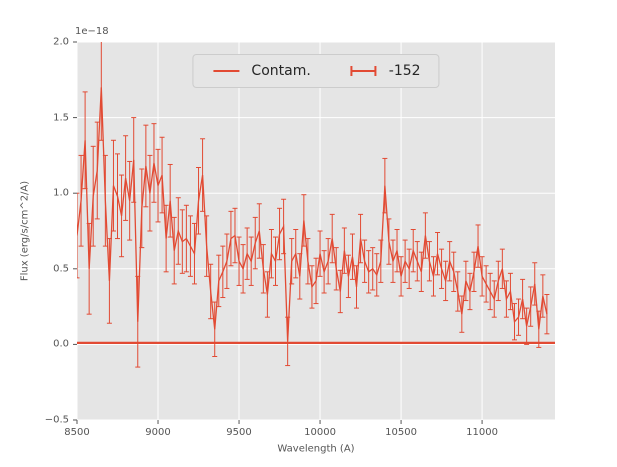 This screenshot has width=617, height=467. I want to click on errorbar-swatch, so click(363, 71).